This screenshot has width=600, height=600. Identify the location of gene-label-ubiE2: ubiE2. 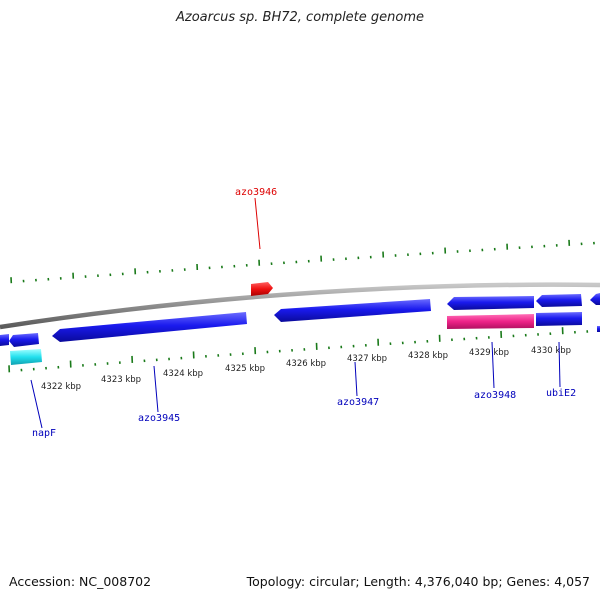
(561, 393).